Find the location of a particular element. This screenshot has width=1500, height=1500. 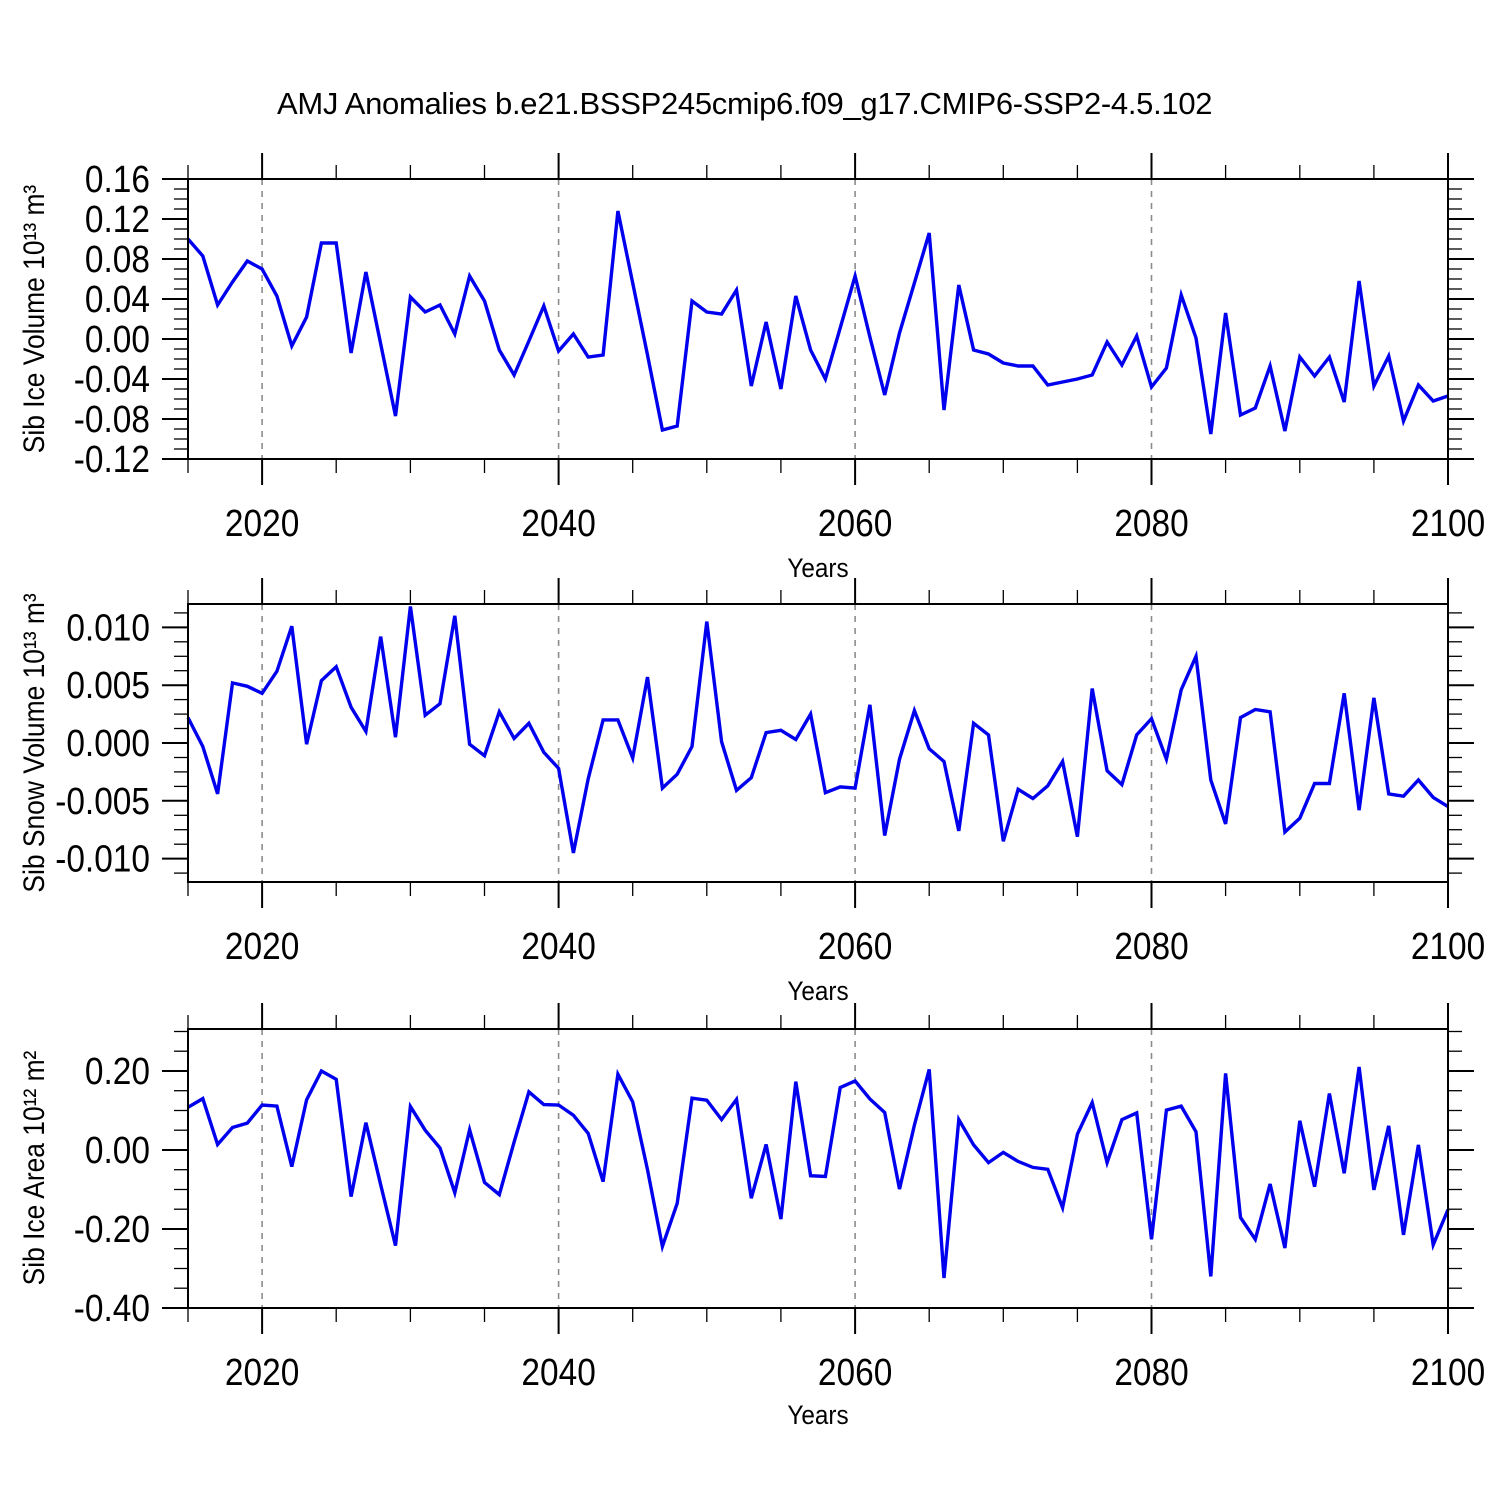

y-tick-label: -0.20 is located at coordinates (112, 1229).